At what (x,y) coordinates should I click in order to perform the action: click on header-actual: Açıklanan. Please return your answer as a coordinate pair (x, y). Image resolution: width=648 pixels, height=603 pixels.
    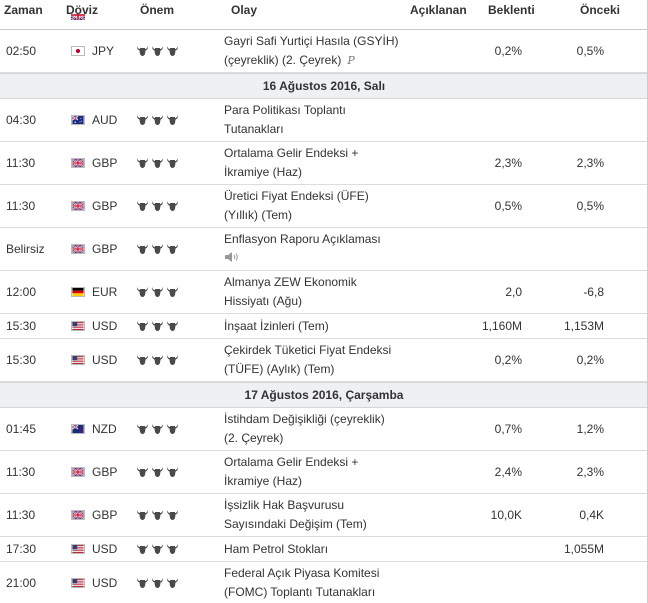
    Looking at the image, I should click on (438, 10).